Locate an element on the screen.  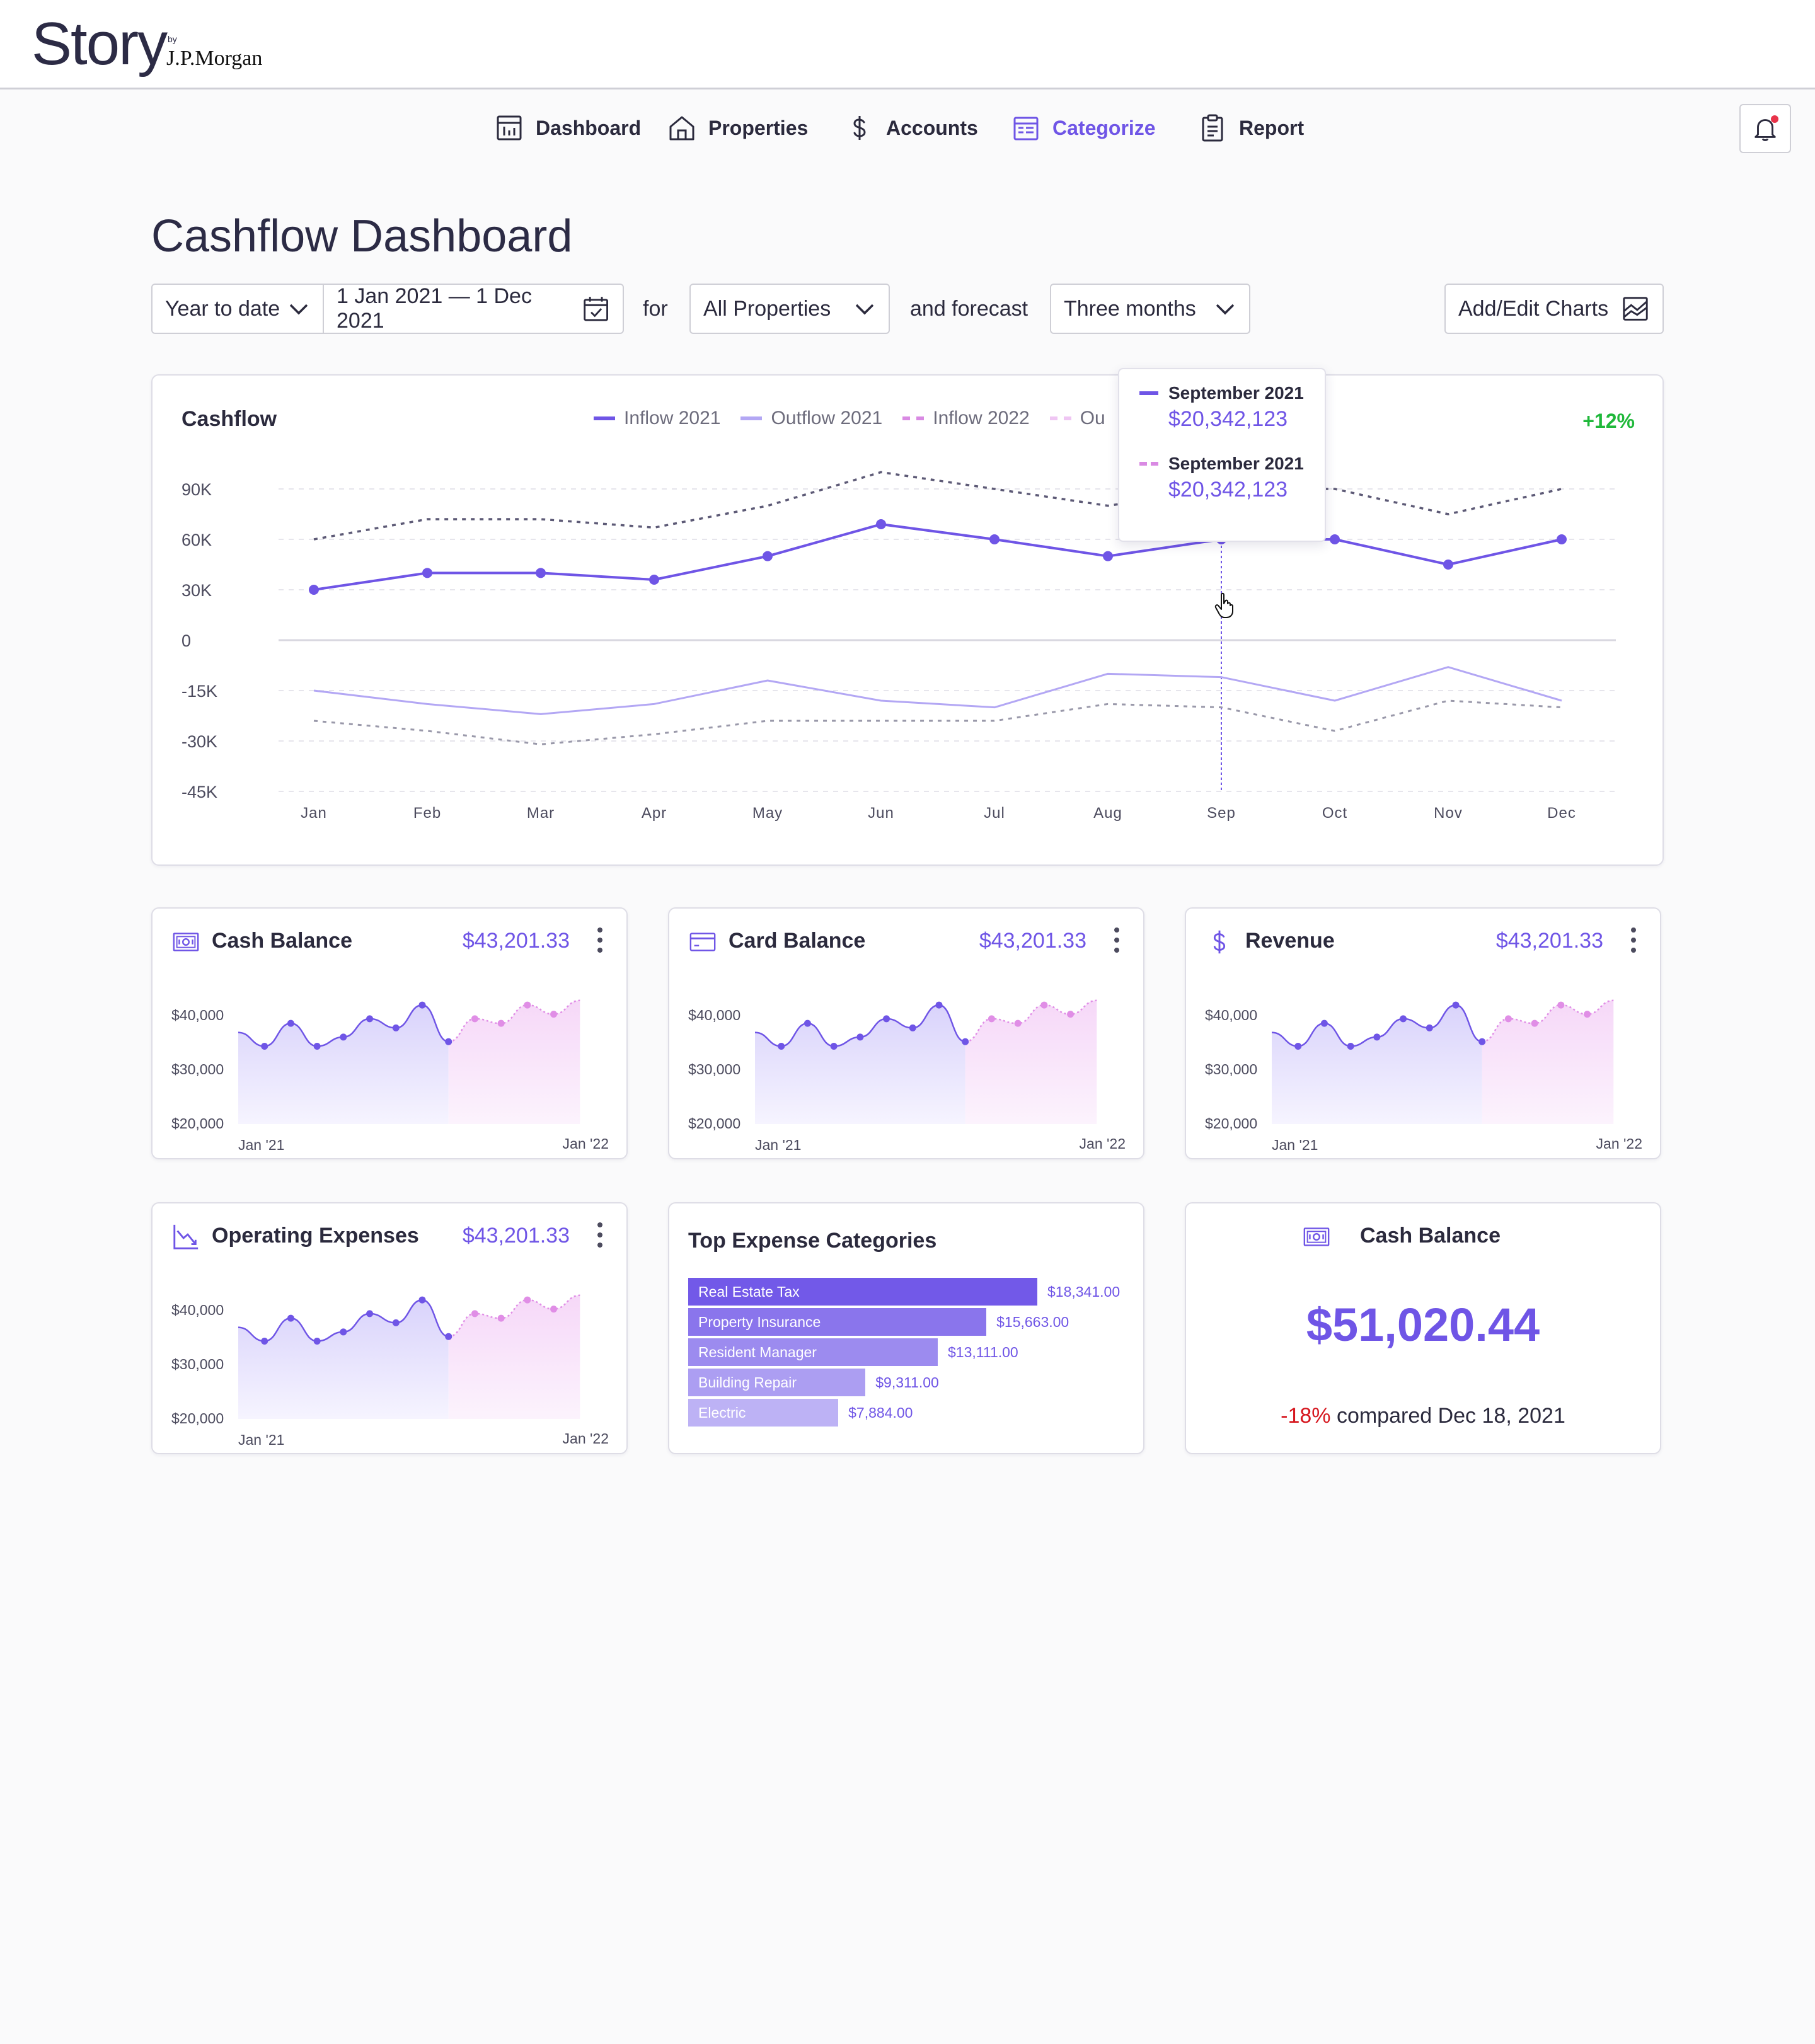
nav-dashboard: Dashboard is located at coordinates (567, 128).